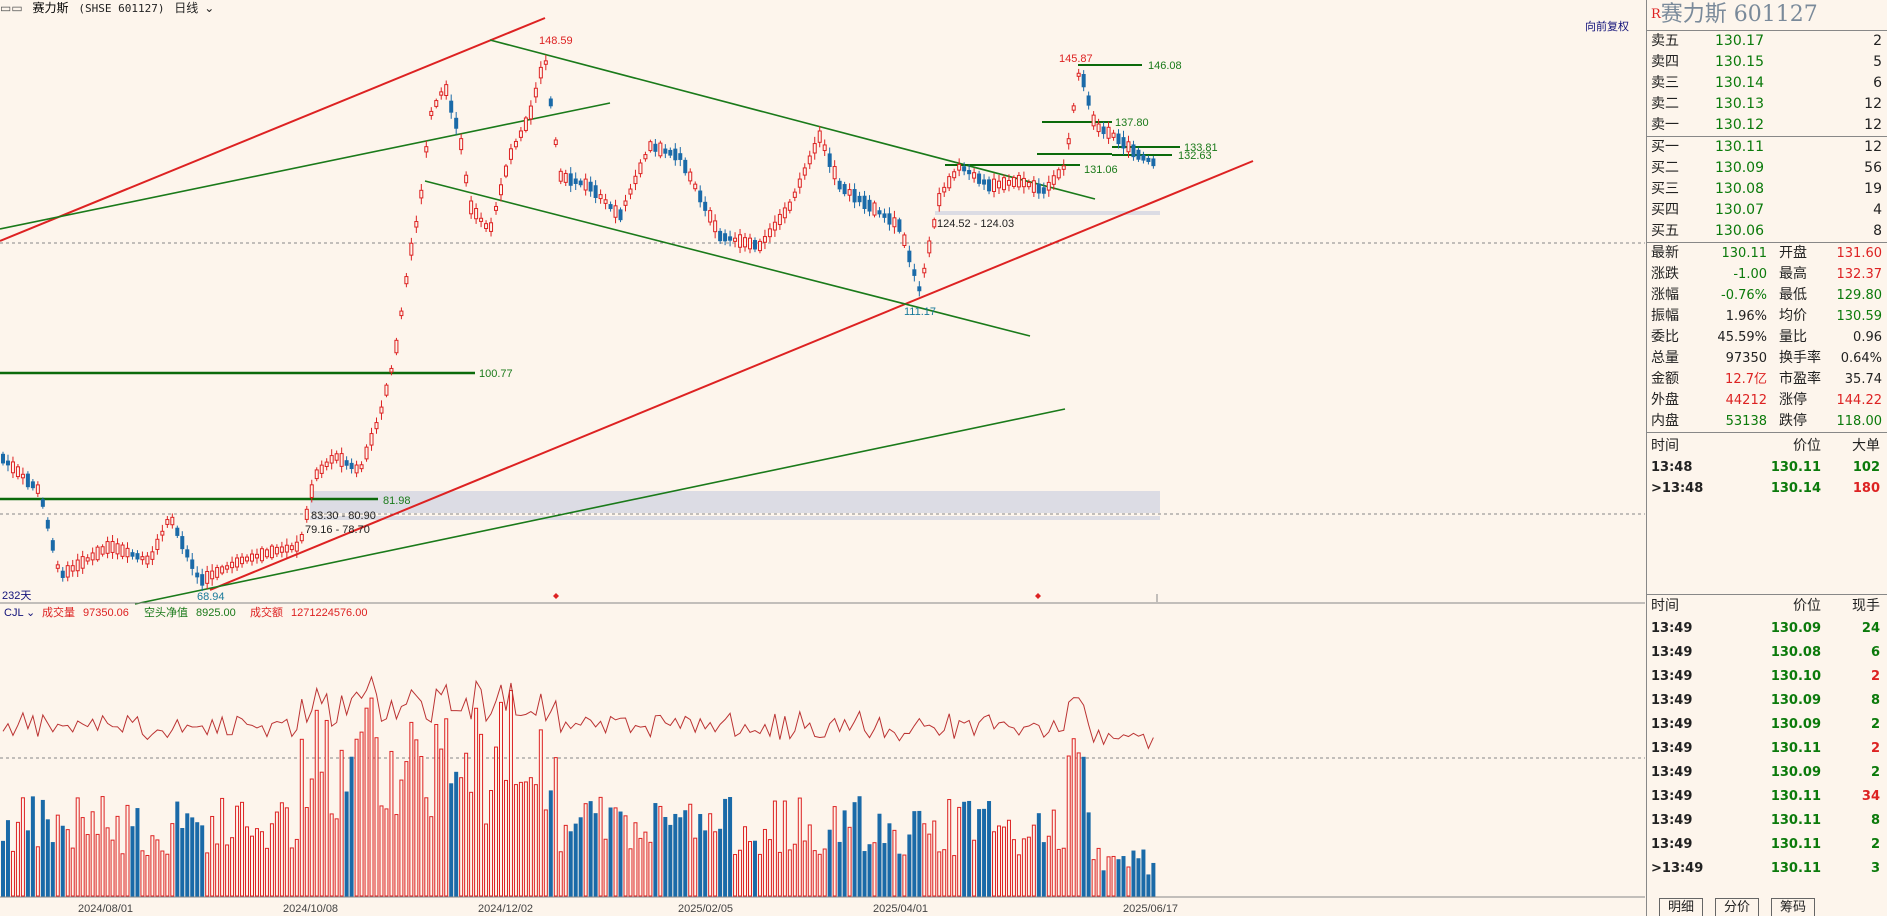 The width and height of the screenshot is (1887, 916). Describe the element at coordinates (186, 8) in the screenshot. I see `period-selector: 日线` at that location.